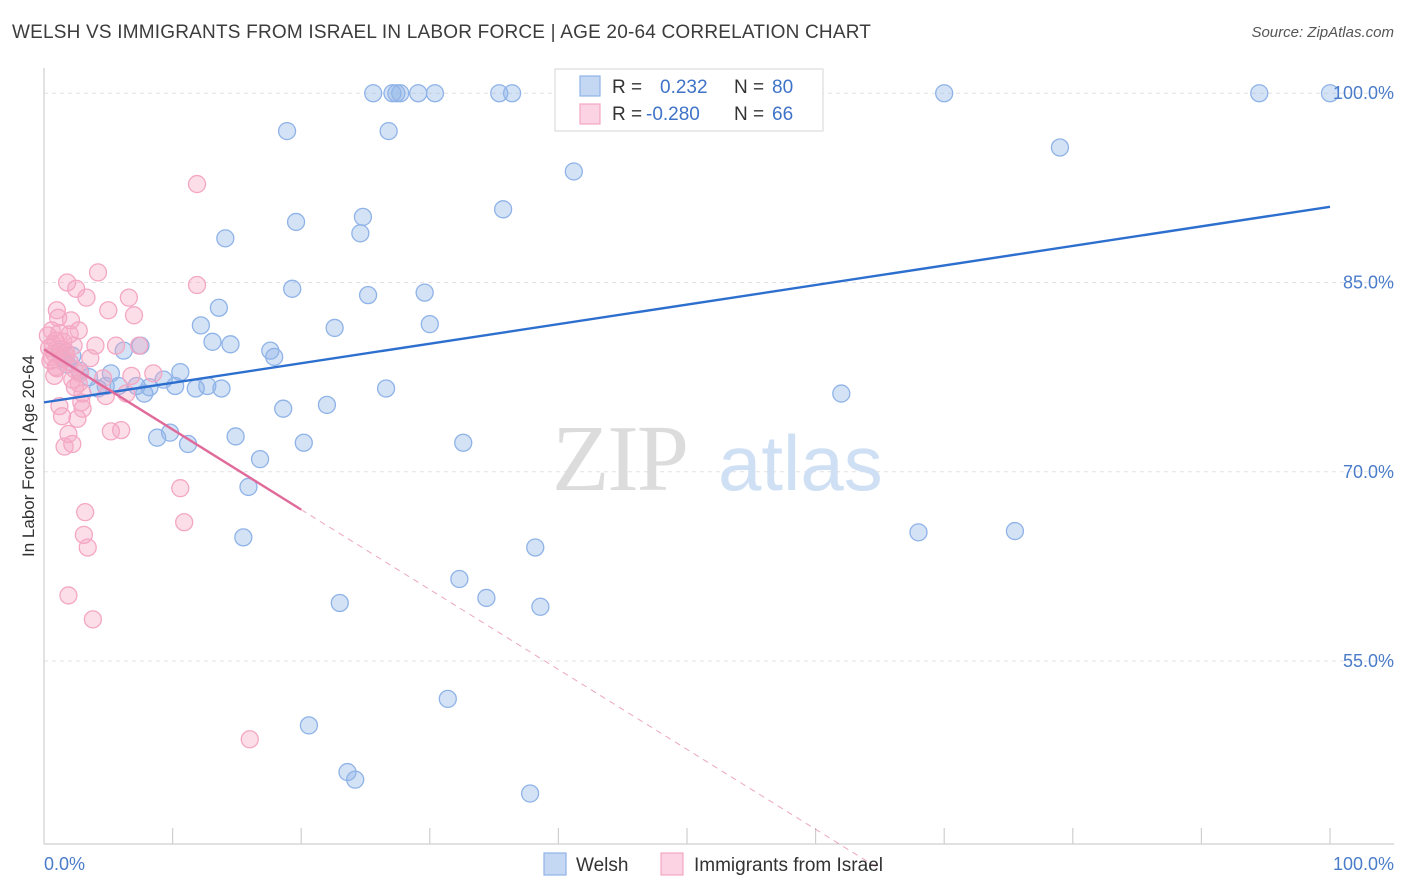  I want to click on legend-n-label-israel: N =, so click(749, 114).